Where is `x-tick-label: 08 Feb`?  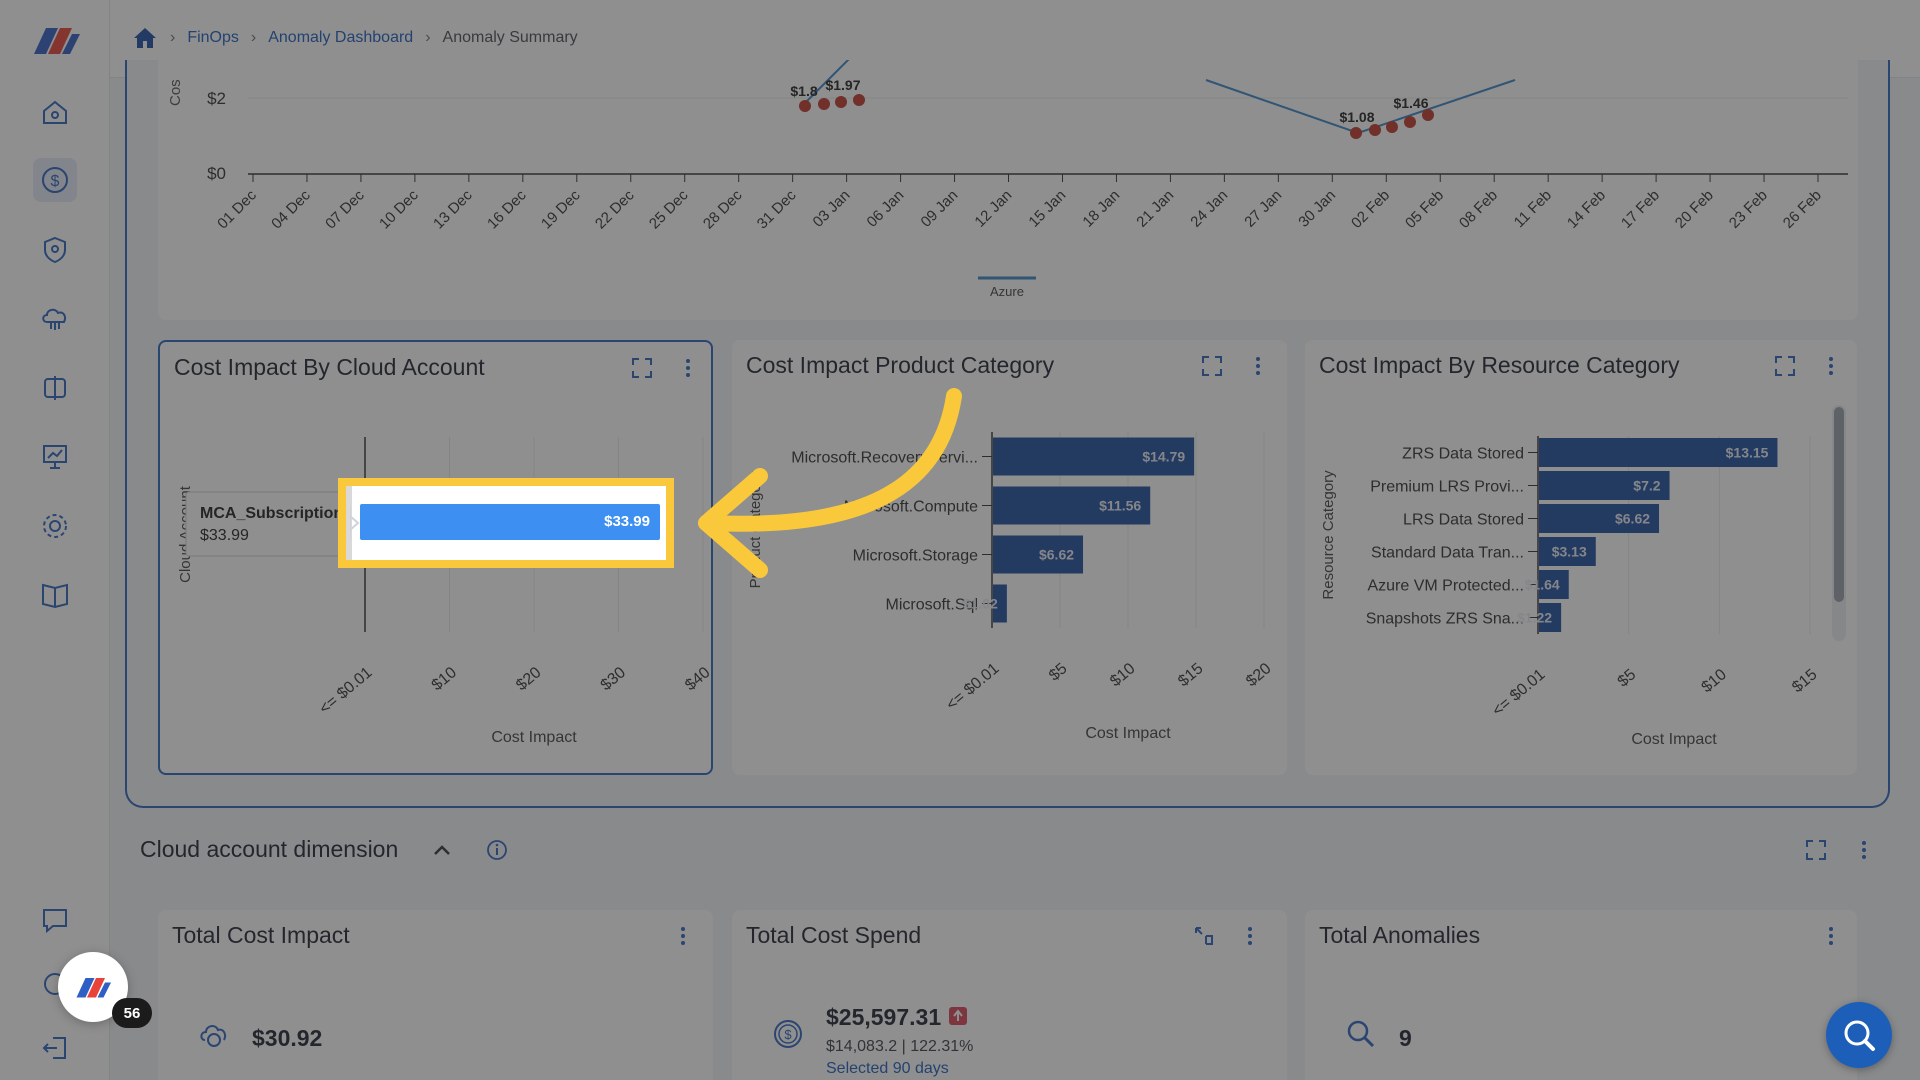 x-tick-label: 08 Feb is located at coordinates (1478, 209).